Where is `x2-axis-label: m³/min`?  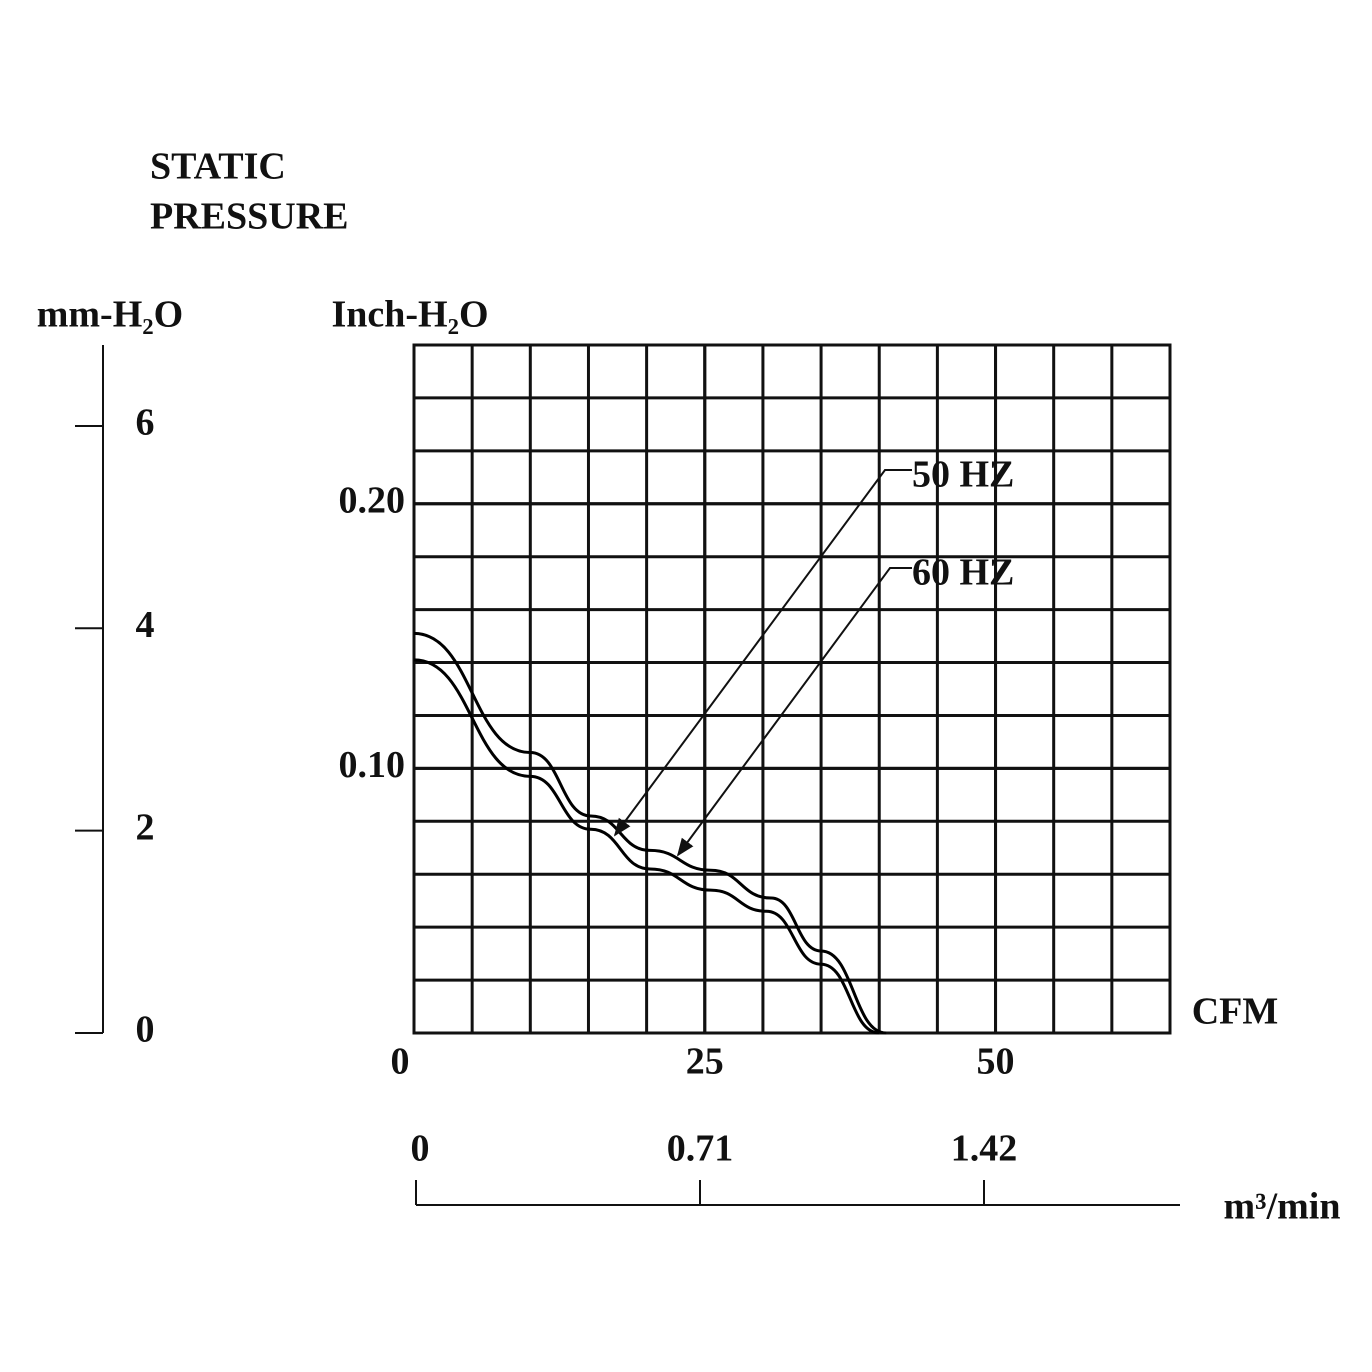 x2-axis-label: m³/min is located at coordinates (1282, 1207).